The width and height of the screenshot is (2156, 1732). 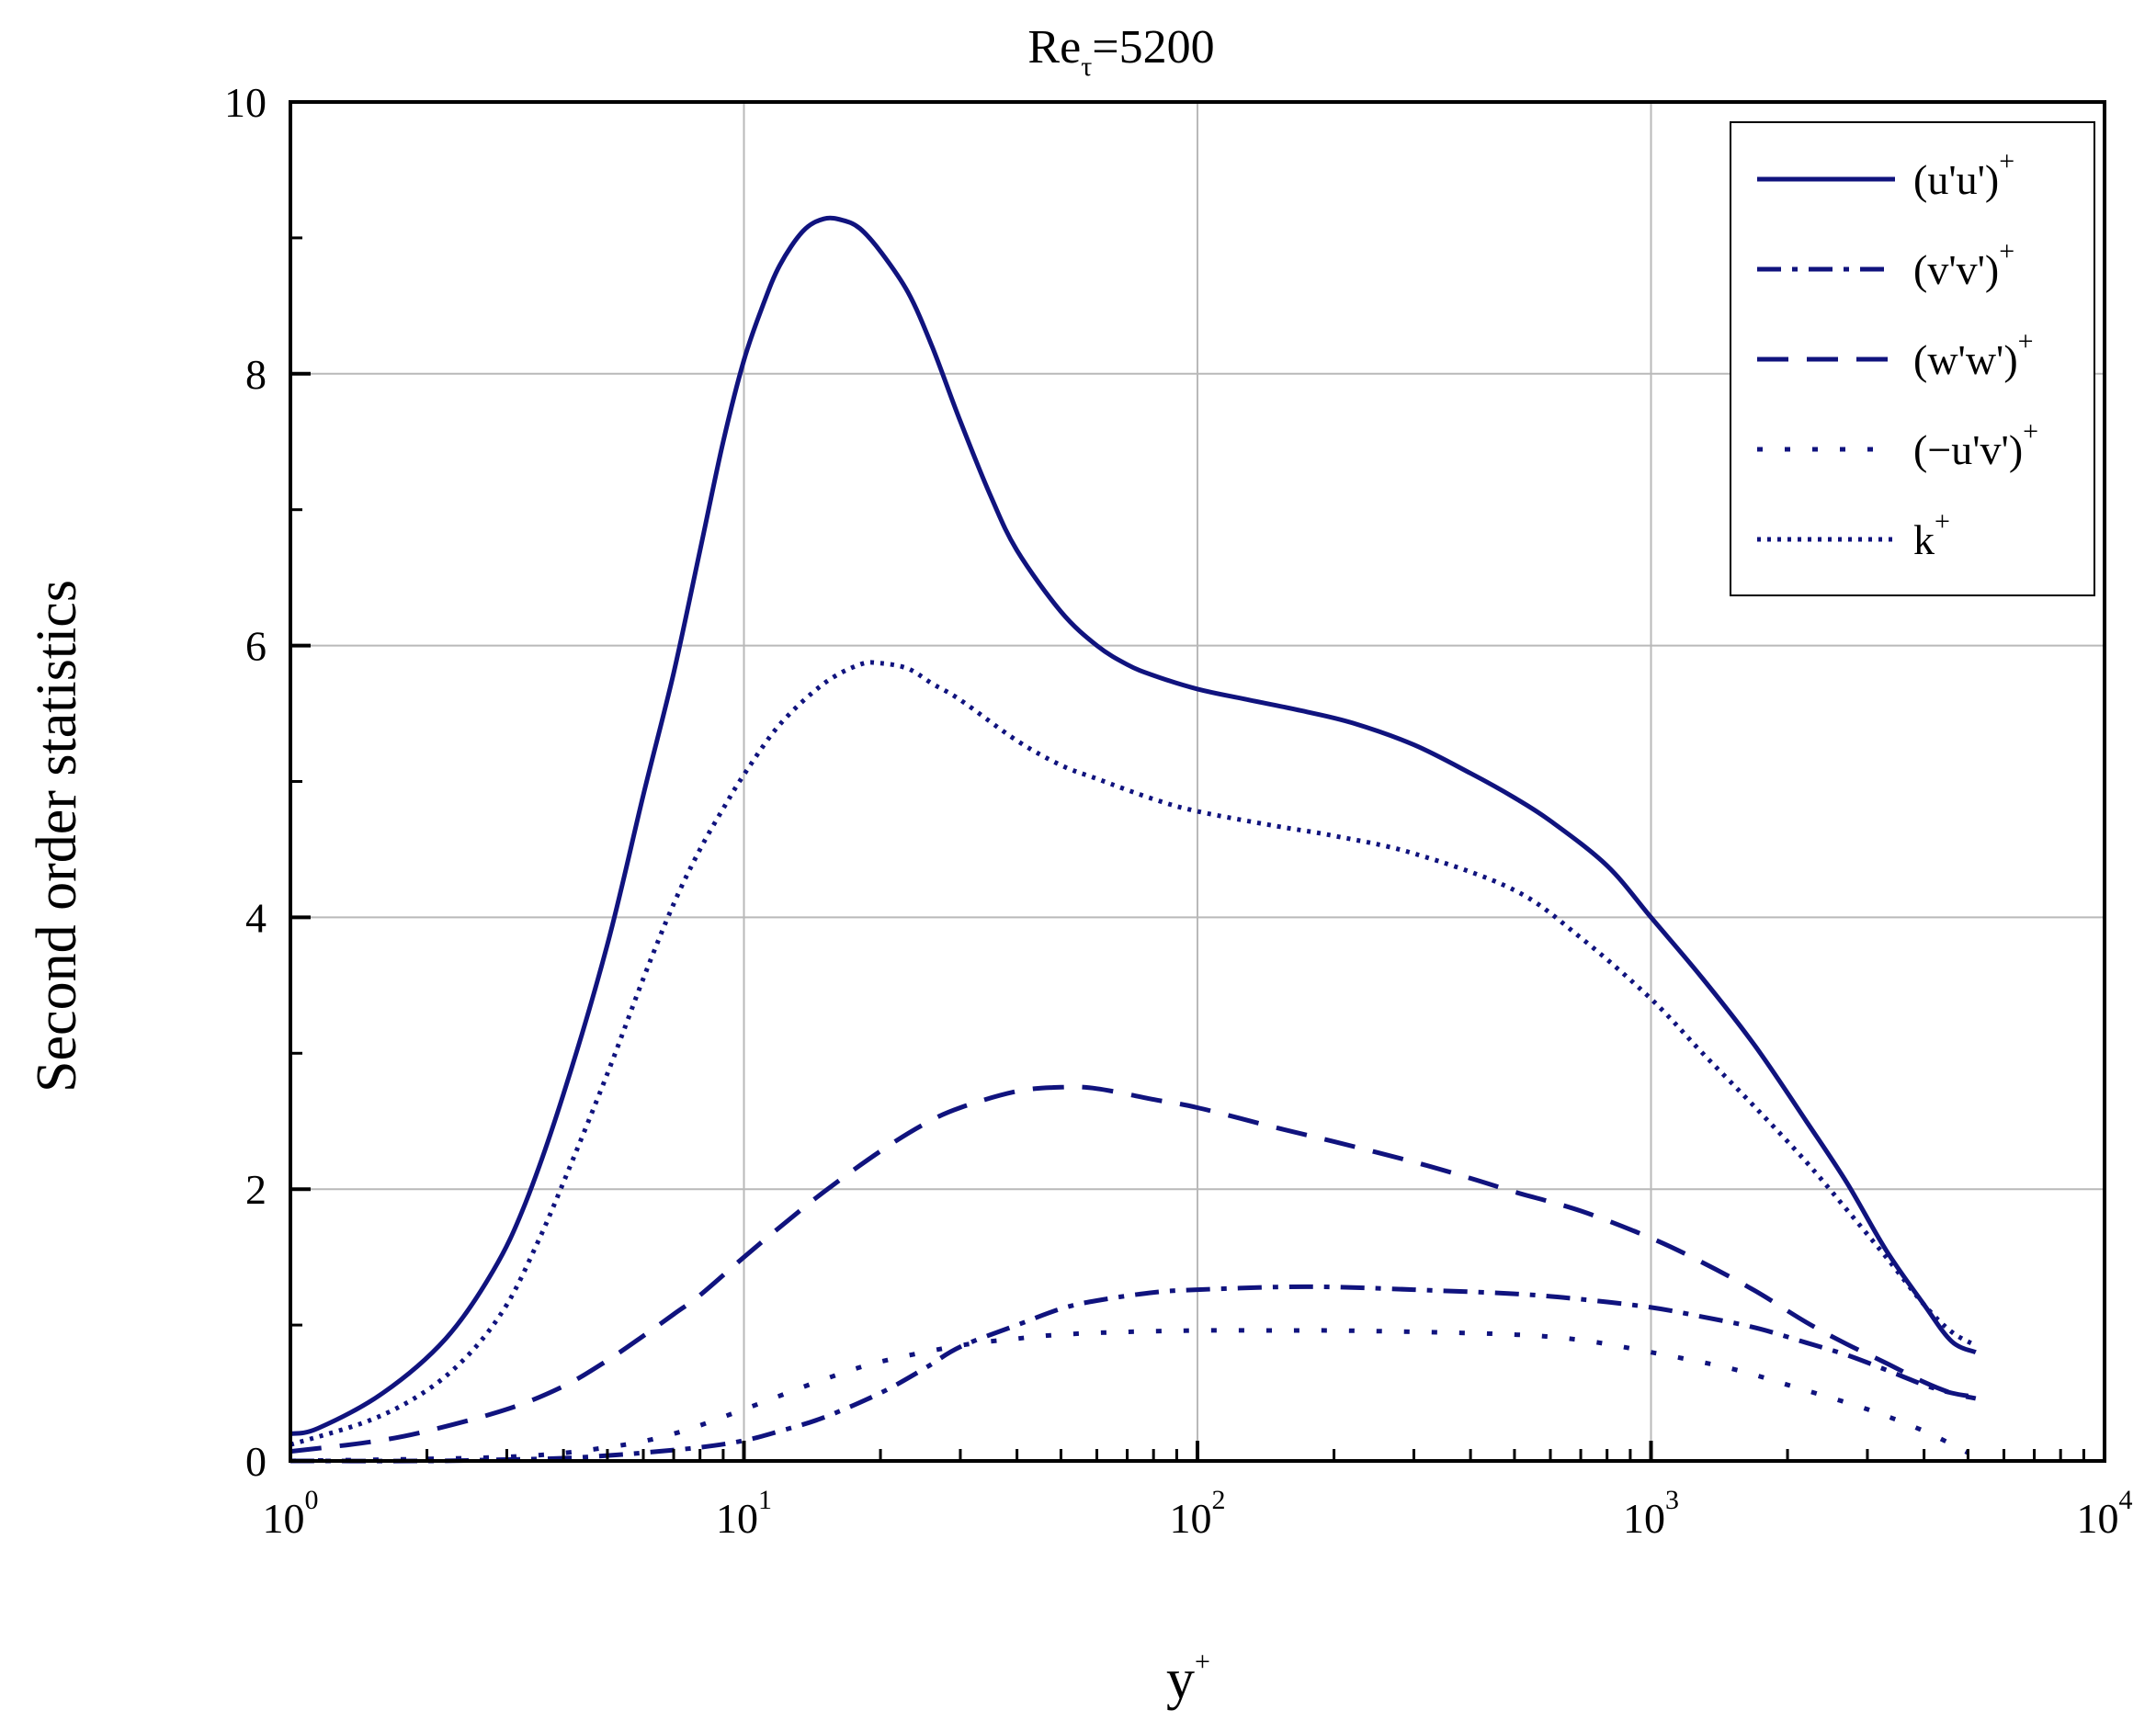 I want to click on x-tick-label-exp: 0, so click(x=312, y=1500).